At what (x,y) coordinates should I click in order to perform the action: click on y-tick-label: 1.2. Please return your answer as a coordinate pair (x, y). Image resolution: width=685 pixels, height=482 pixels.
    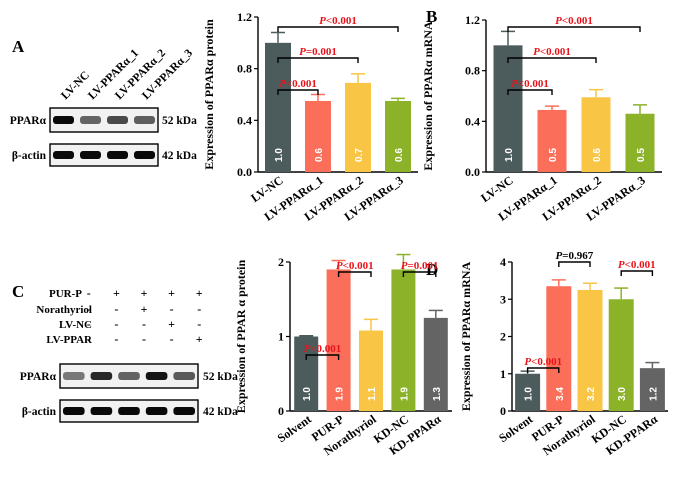
    Looking at the image, I should click on (472, 20).